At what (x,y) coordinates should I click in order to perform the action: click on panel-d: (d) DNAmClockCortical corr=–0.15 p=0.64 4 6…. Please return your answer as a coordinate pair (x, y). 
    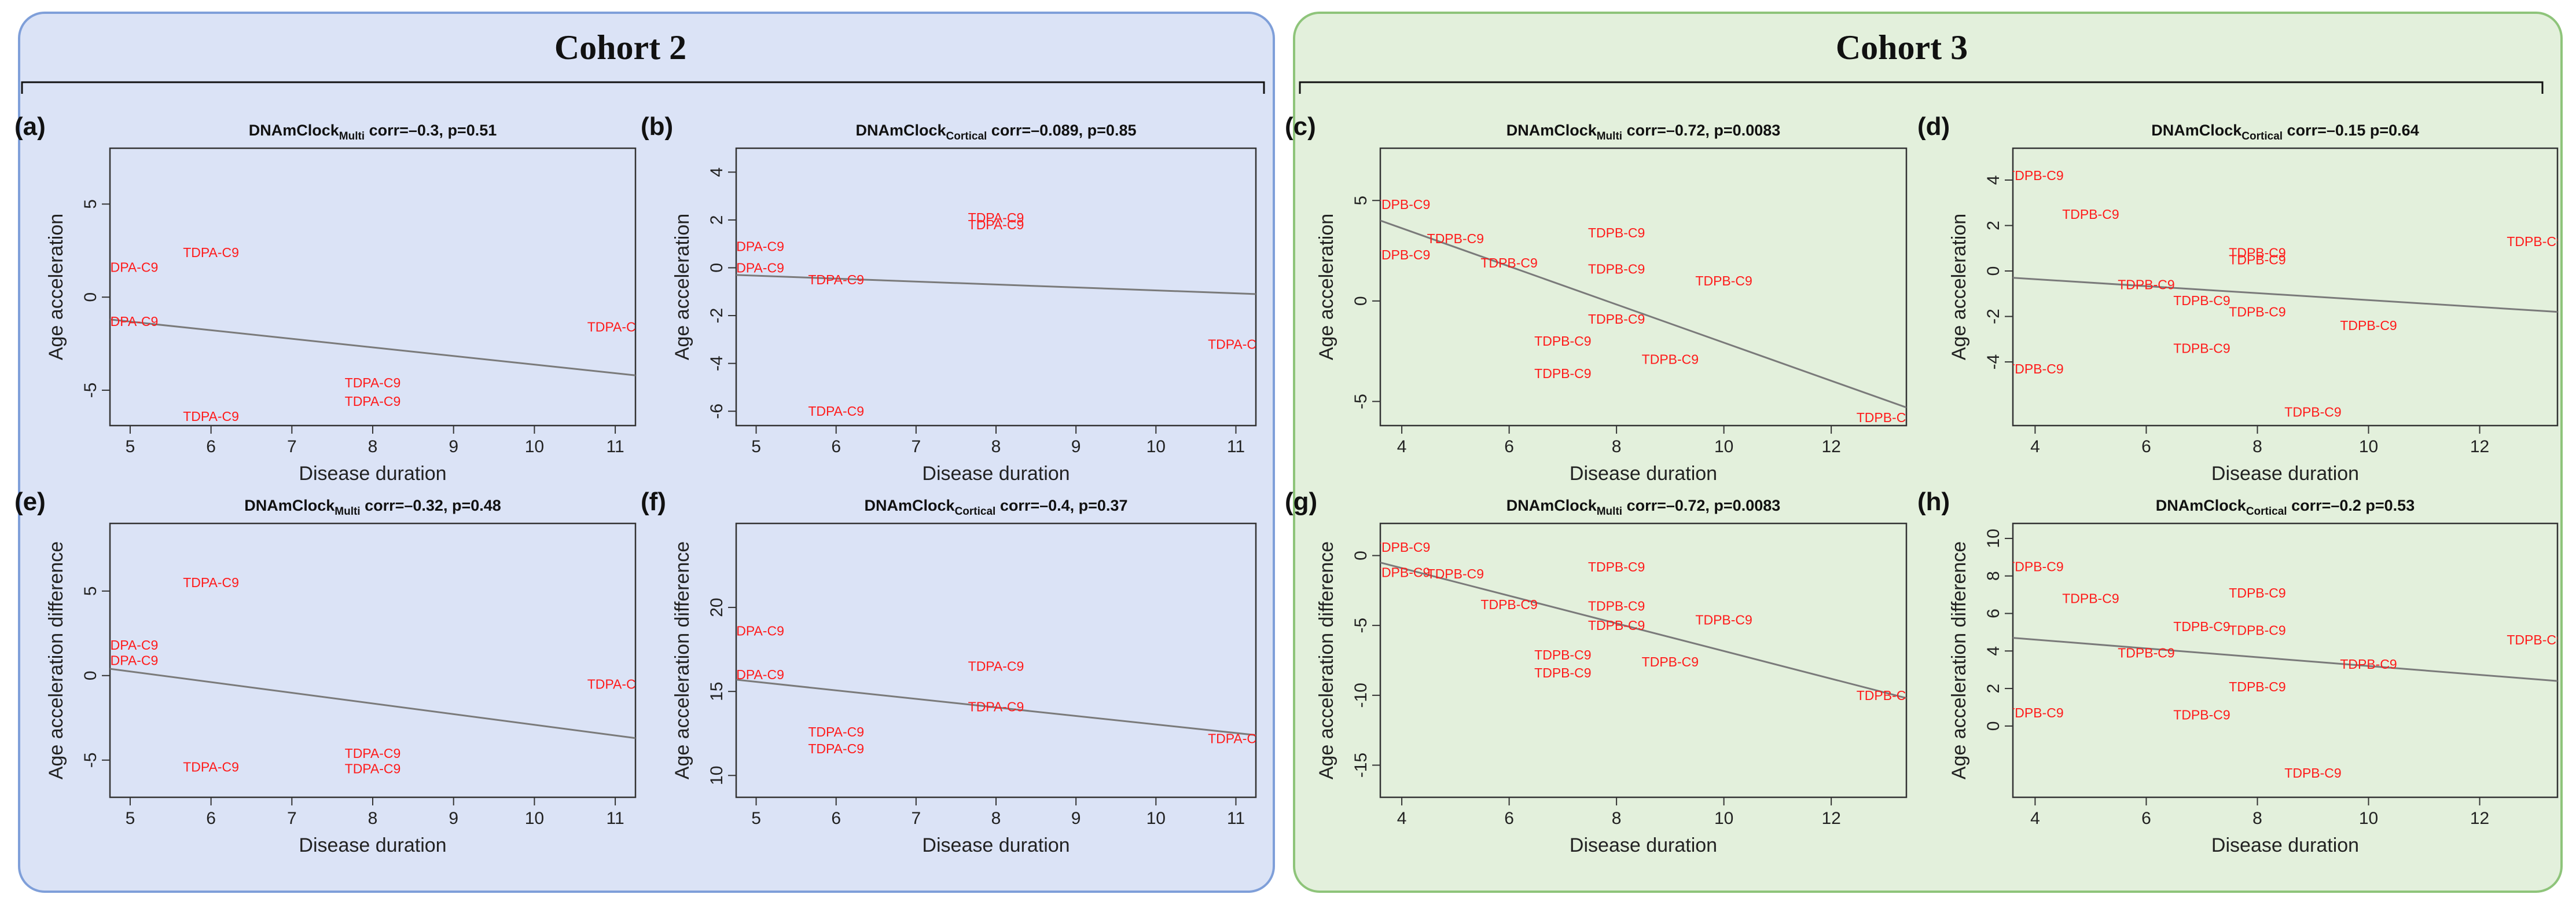
    Looking at the image, I should click on (2240, 299).